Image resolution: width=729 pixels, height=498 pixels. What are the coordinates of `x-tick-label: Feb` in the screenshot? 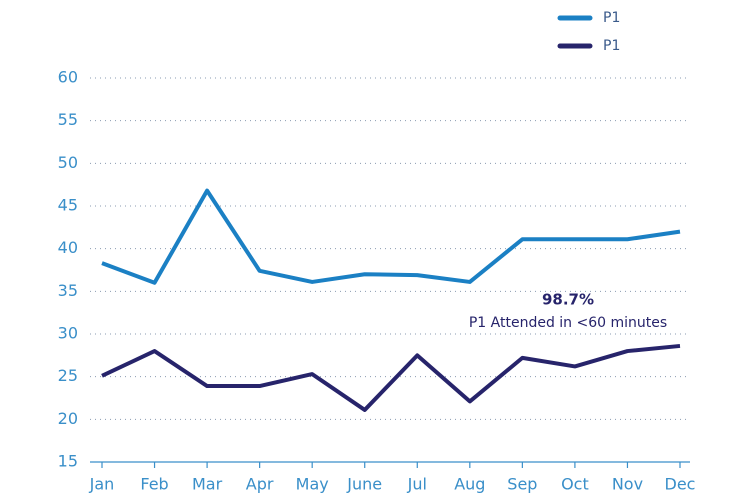 It's located at (154, 484).